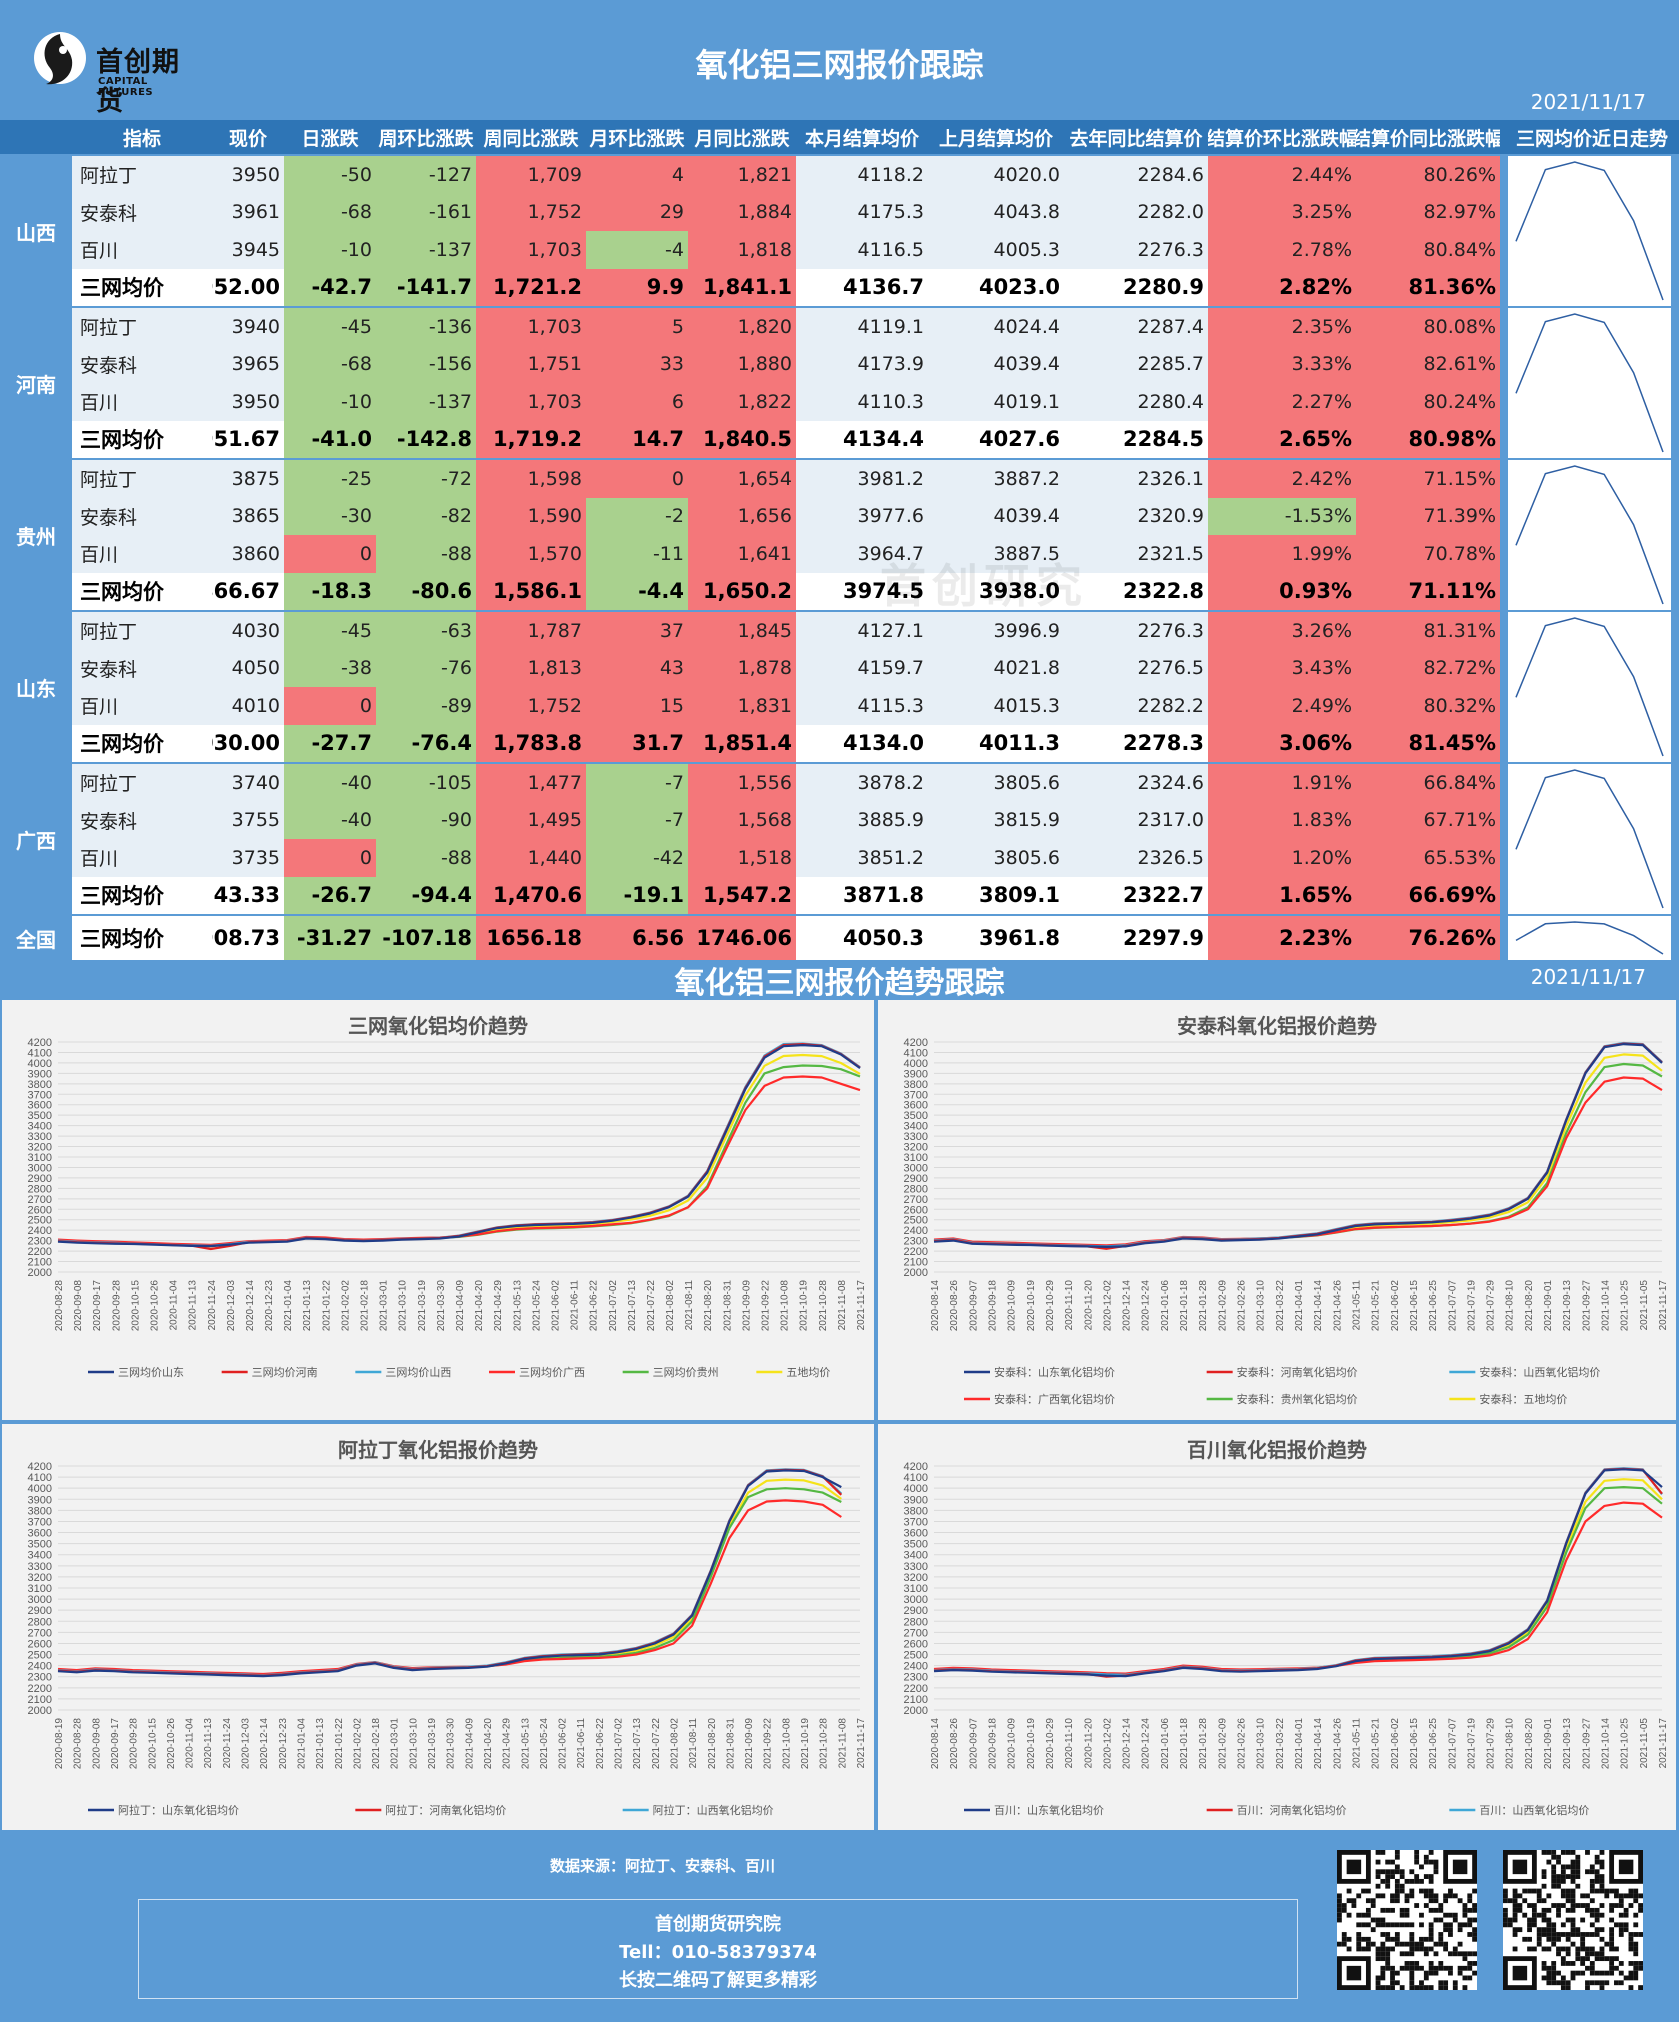  What do you see at coordinates (1428, 516) in the screenshot?
I see `settle-yoy-pct: 71.39%` at bounding box center [1428, 516].